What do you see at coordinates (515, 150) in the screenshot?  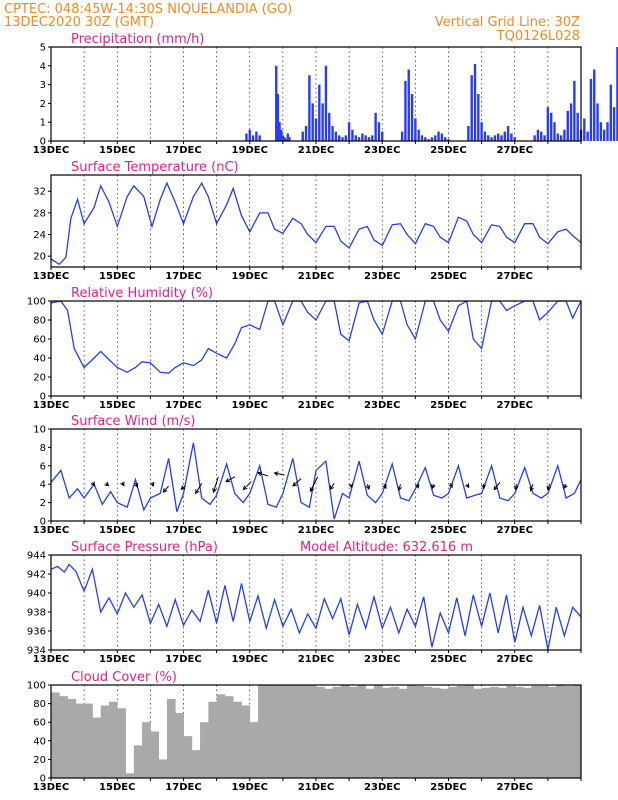 I see `date-tick-label: 27DEC` at bounding box center [515, 150].